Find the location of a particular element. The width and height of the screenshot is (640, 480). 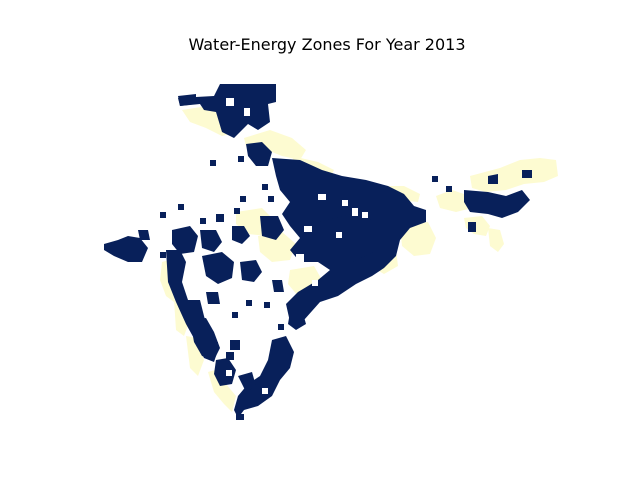

zone-low-kerala-coast is located at coordinates (222, 390).